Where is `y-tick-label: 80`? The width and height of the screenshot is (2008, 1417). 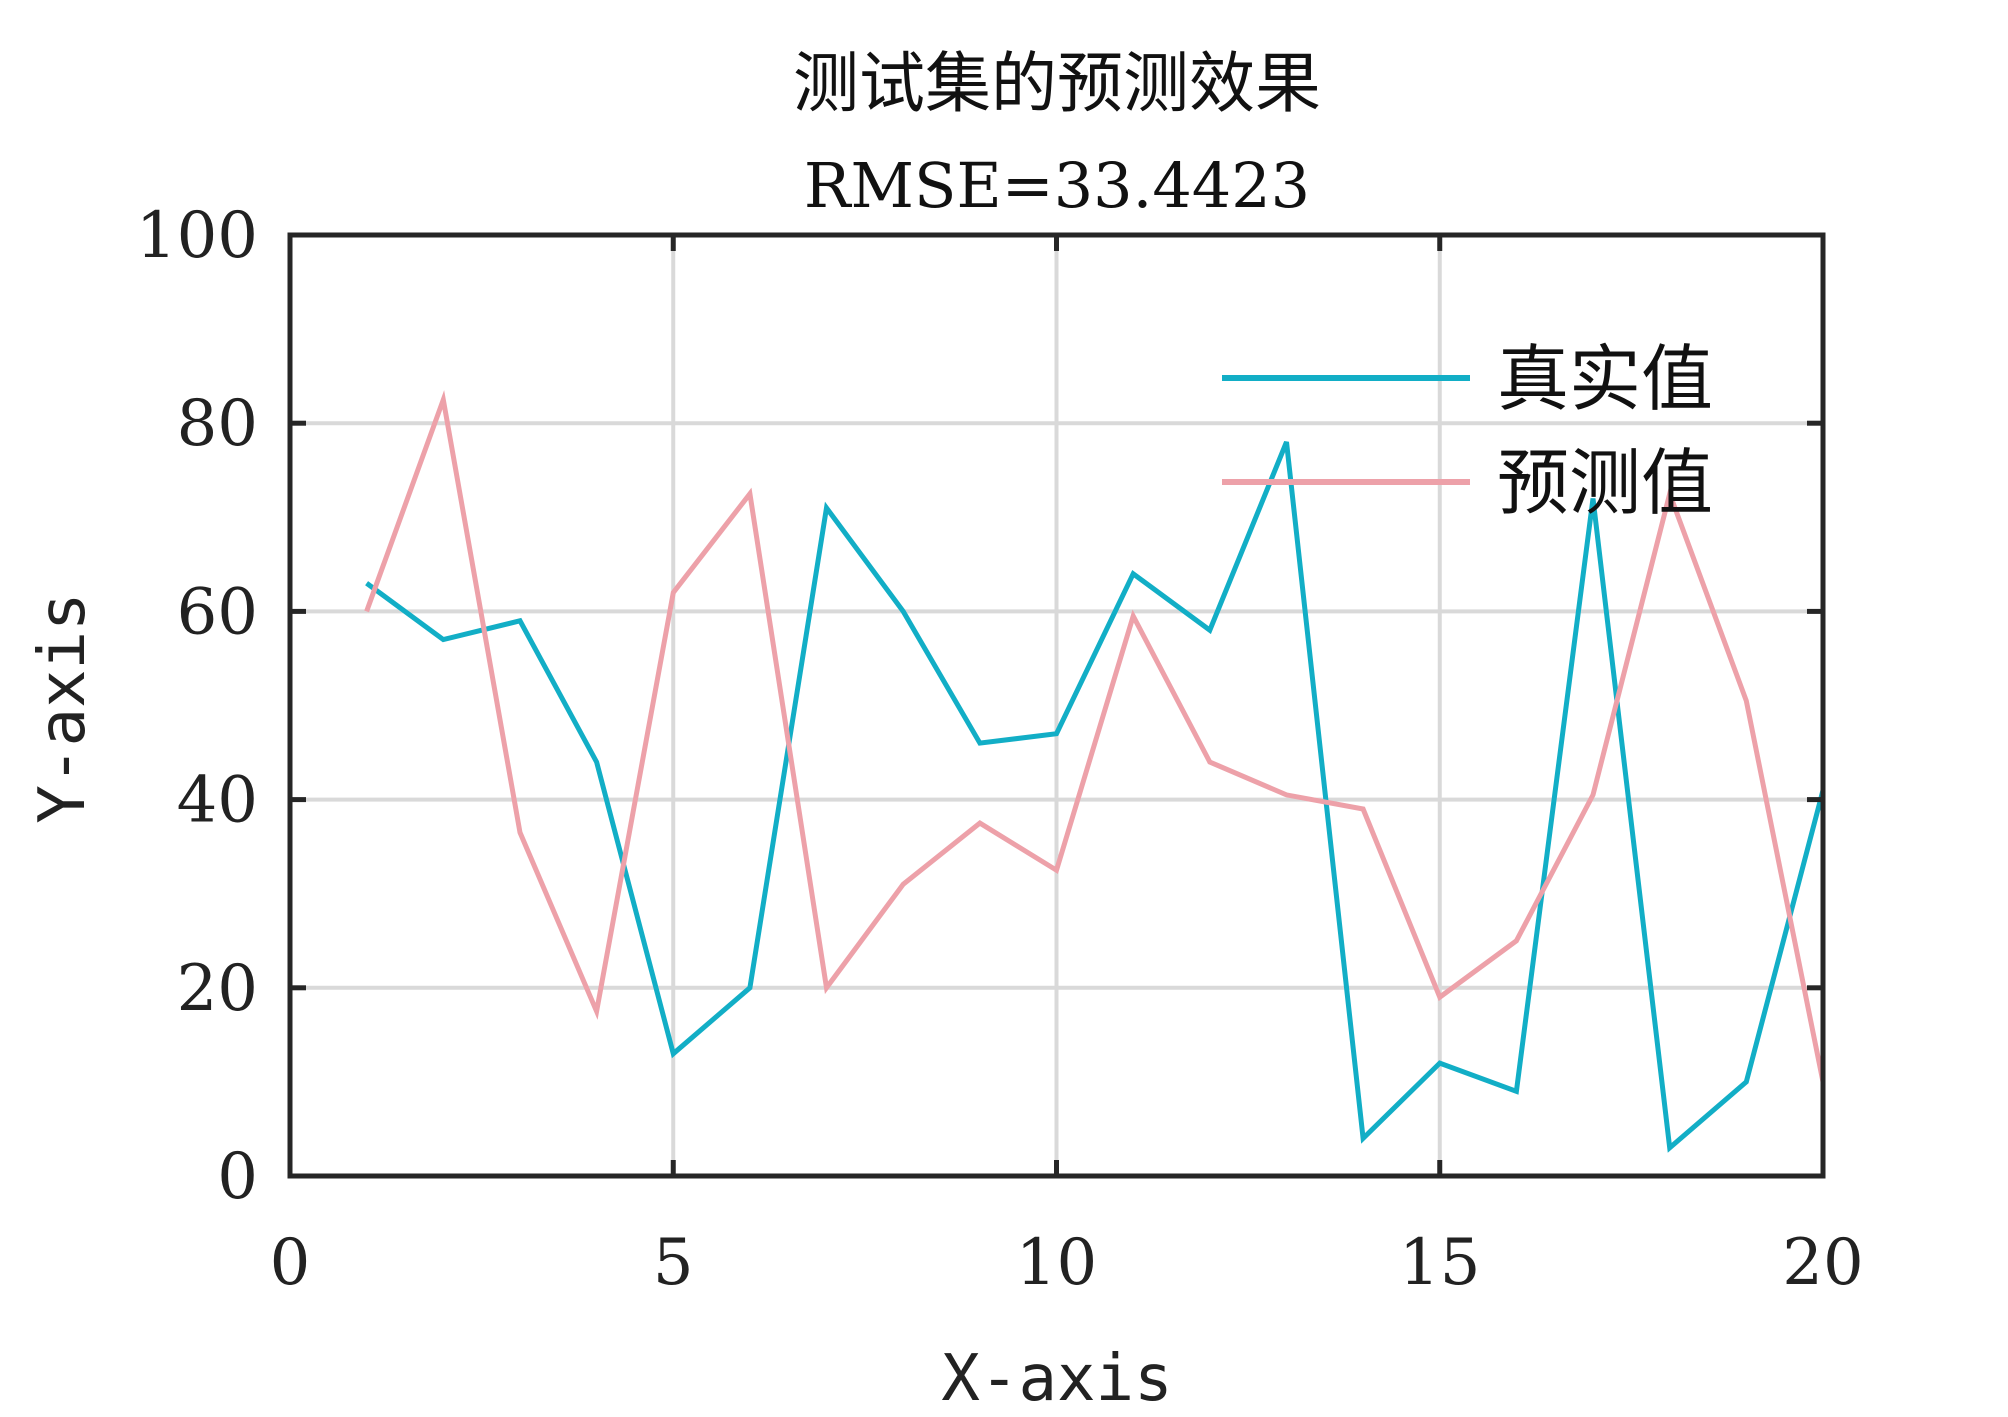 y-tick-label: 80 is located at coordinates (217, 424).